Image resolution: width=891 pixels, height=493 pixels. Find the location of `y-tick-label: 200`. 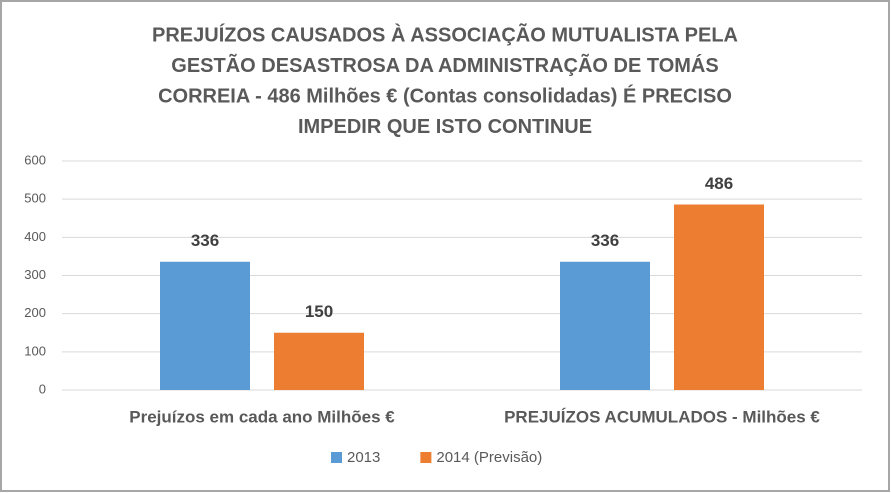

y-tick-label: 200 is located at coordinates (35, 312).